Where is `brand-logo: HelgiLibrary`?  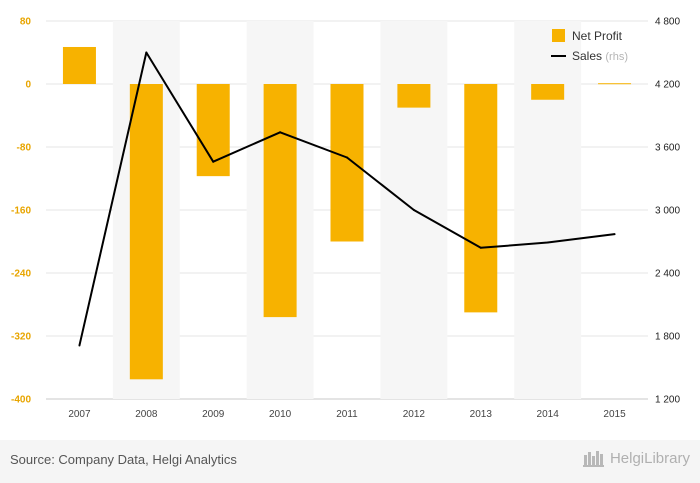
brand-logo: HelgiLibrary is located at coordinates (636, 458).